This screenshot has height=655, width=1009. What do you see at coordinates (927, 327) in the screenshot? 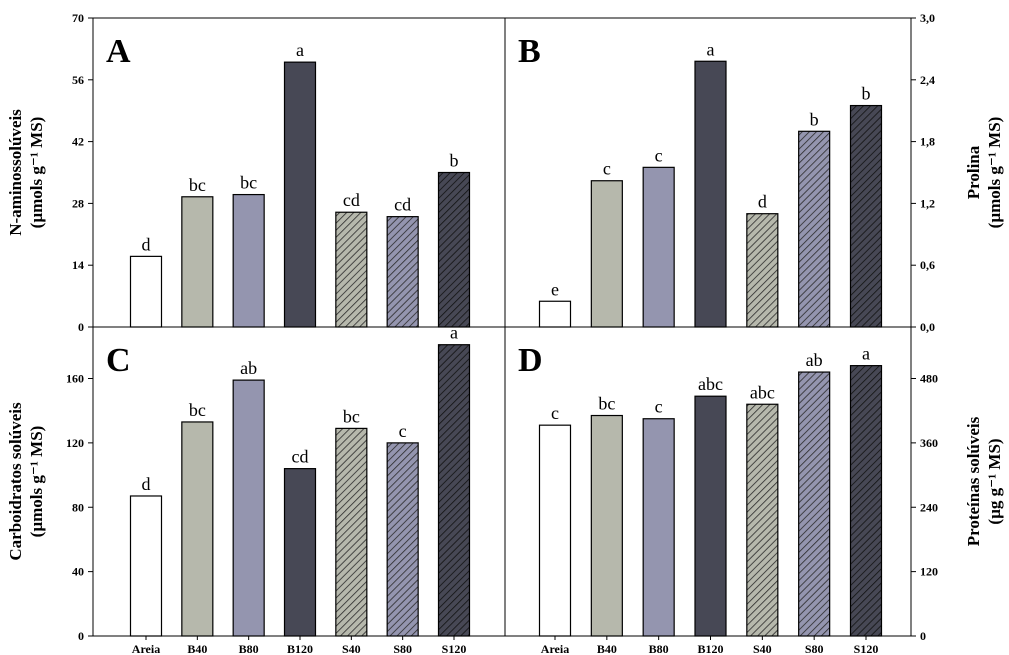
I see `y-tick-label: 0,0` at bounding box center [927, 327].